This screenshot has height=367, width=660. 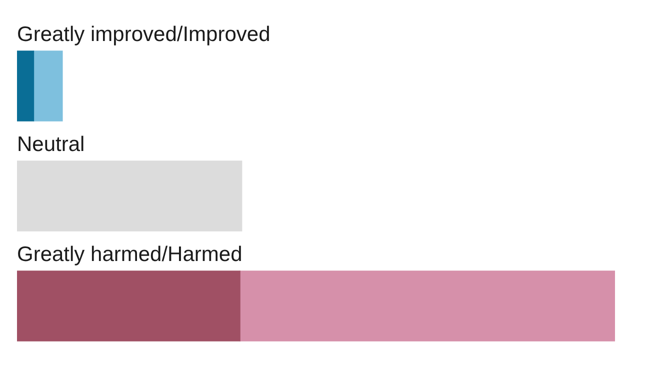 What do you see at coordinates (129, 254) in the screenshot?
I see `y-tick-label: Greatly harmed/Harmed` at bounding box center [129, 254].